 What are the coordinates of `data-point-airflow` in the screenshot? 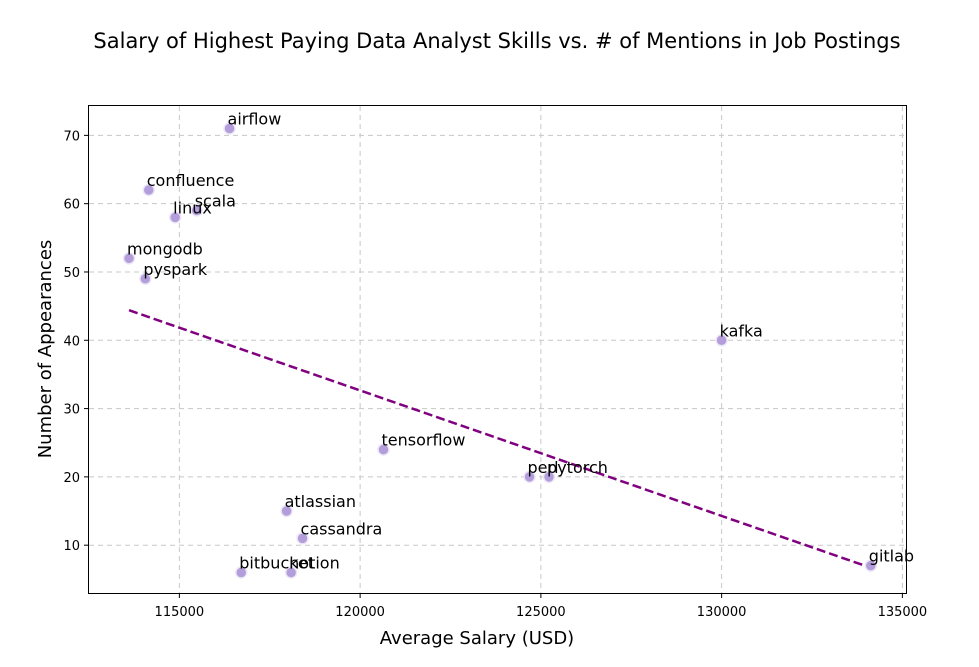 It's located at (229, 128).